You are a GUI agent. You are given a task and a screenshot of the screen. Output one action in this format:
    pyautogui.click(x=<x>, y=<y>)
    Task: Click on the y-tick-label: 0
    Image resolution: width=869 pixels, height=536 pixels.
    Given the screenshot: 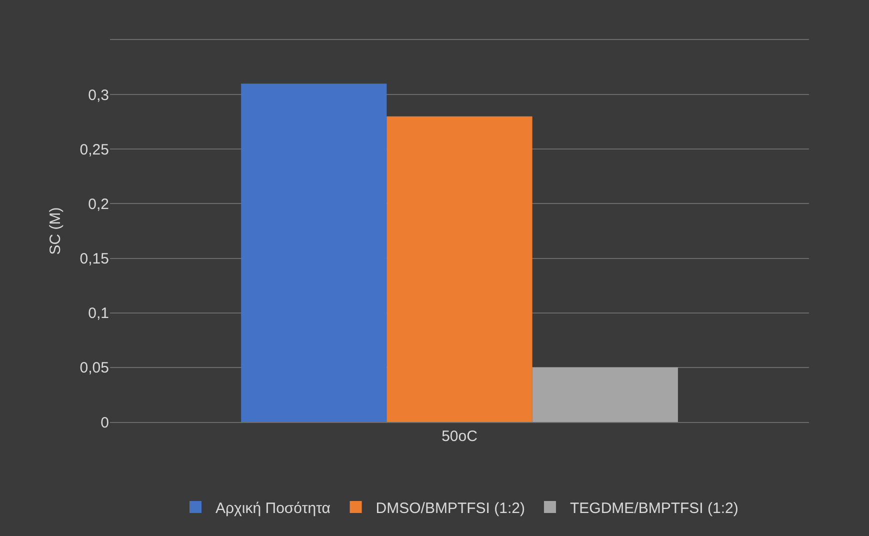 What is the action you would take?
    pyautogui.click(x=104, y=423)
    